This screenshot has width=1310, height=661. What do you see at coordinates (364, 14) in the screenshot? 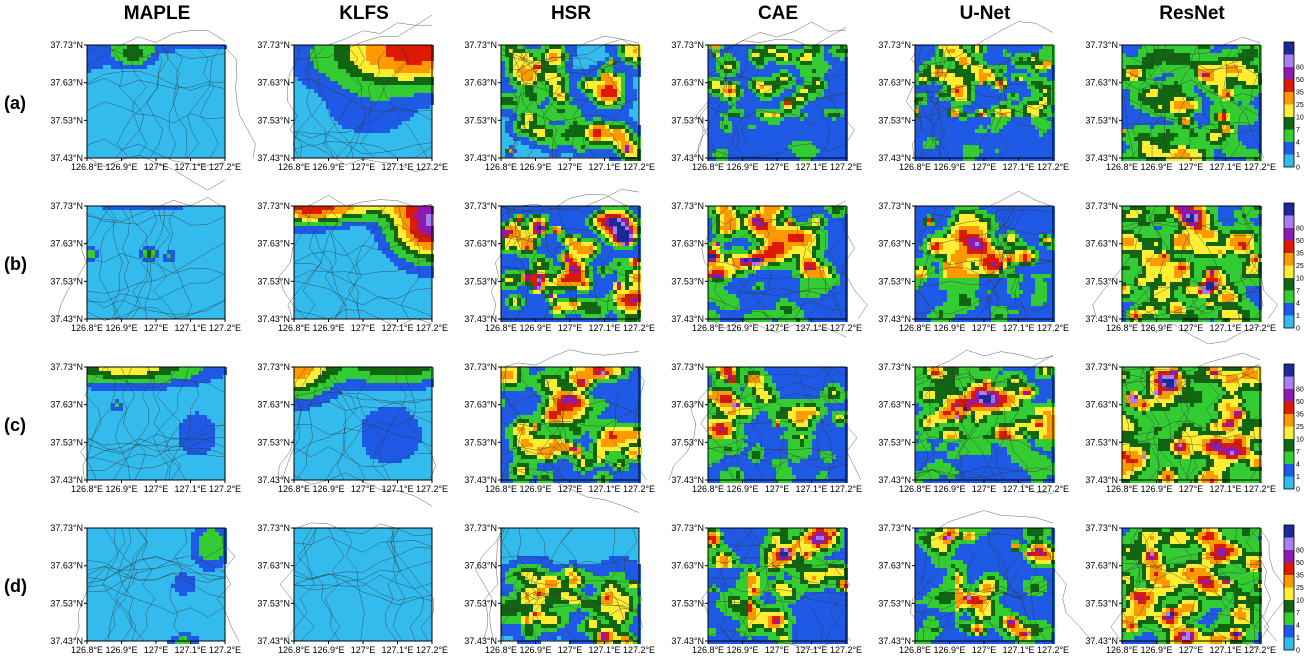
I see `column-title-klfs: KLFS` at bounding box center [364, 14].